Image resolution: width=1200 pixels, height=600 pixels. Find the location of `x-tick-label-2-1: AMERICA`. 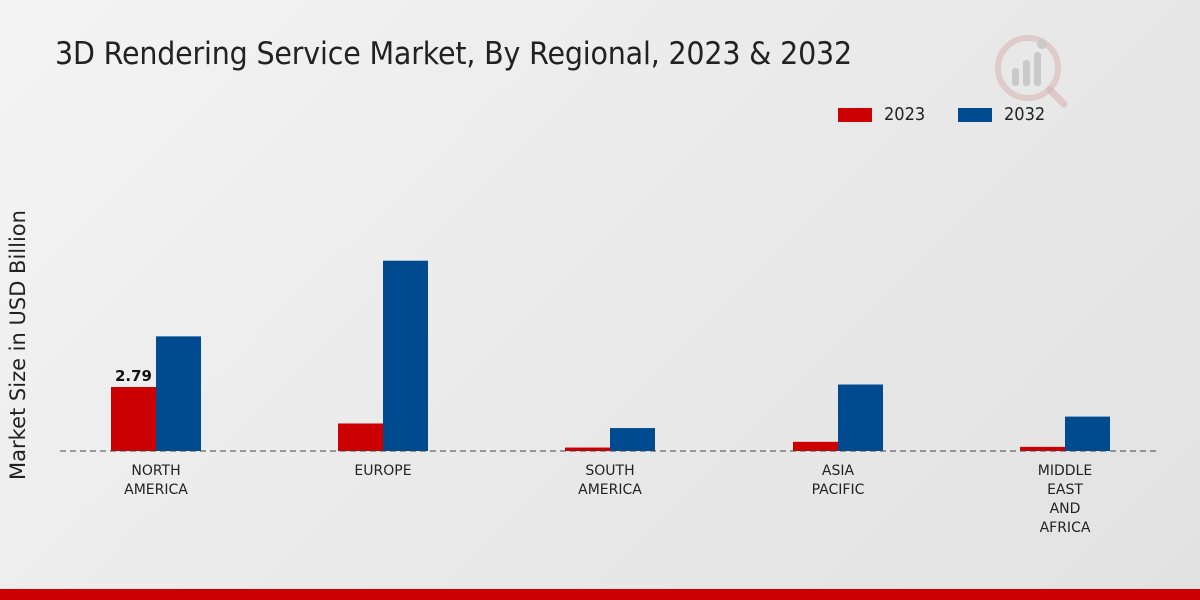

x-tick-label-2-1: AMERICA is located at coordinates (610, 490).